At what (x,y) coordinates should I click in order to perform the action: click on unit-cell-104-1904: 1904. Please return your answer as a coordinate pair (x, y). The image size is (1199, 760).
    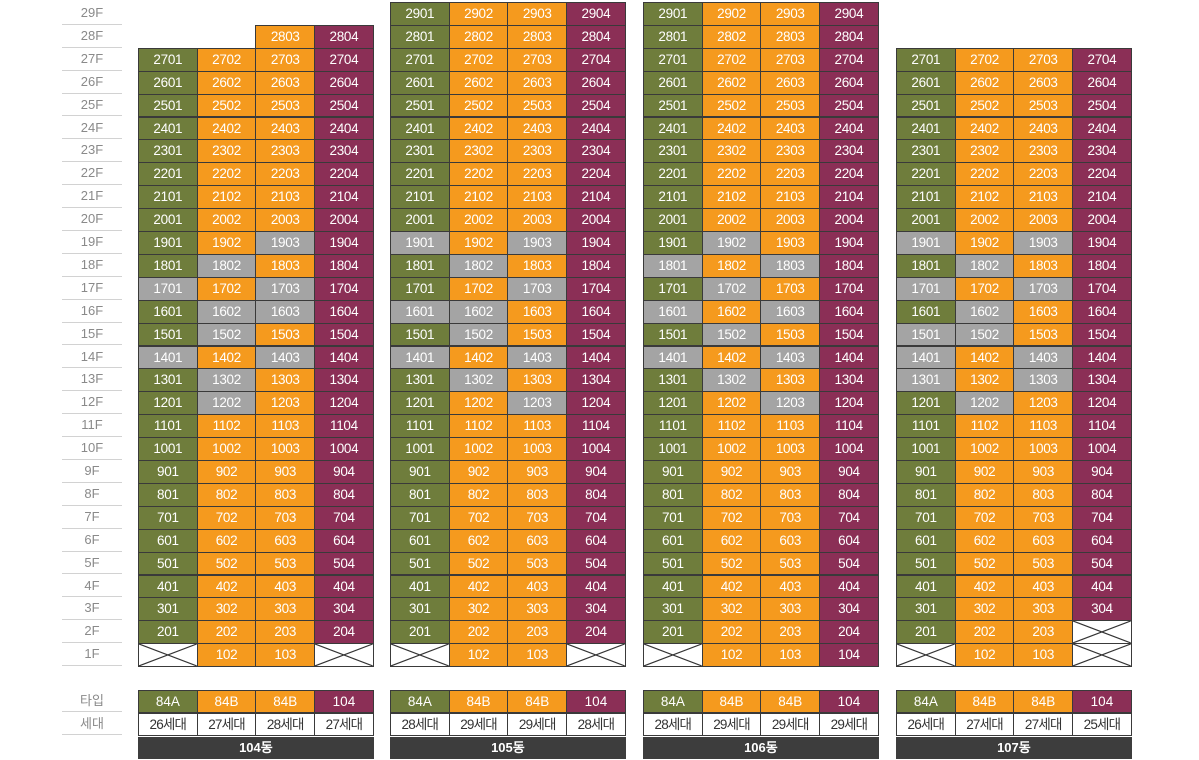
    Looking at the image, I should click on (344, 243).